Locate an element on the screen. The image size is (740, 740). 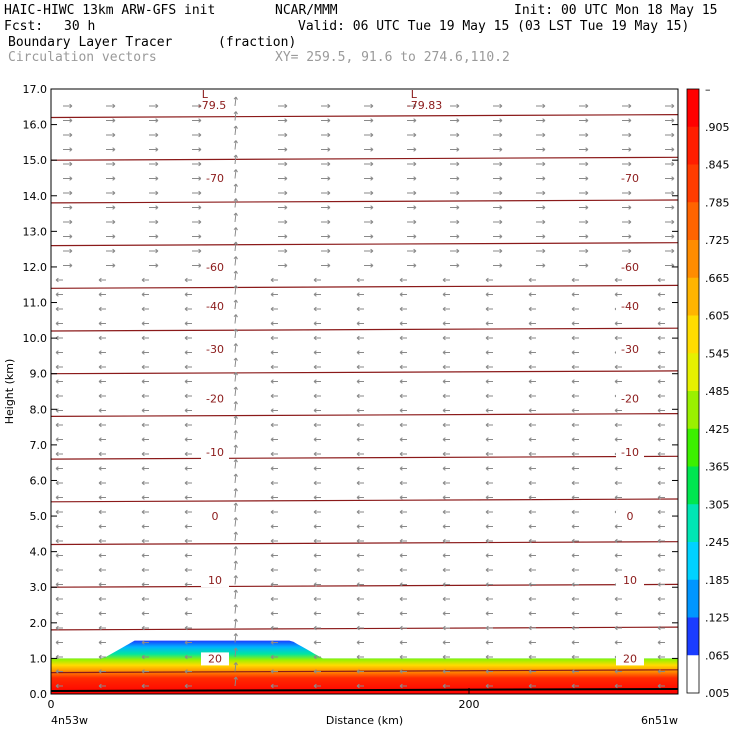
fcst-label: Fcst: is located at coordinates (24, 26).